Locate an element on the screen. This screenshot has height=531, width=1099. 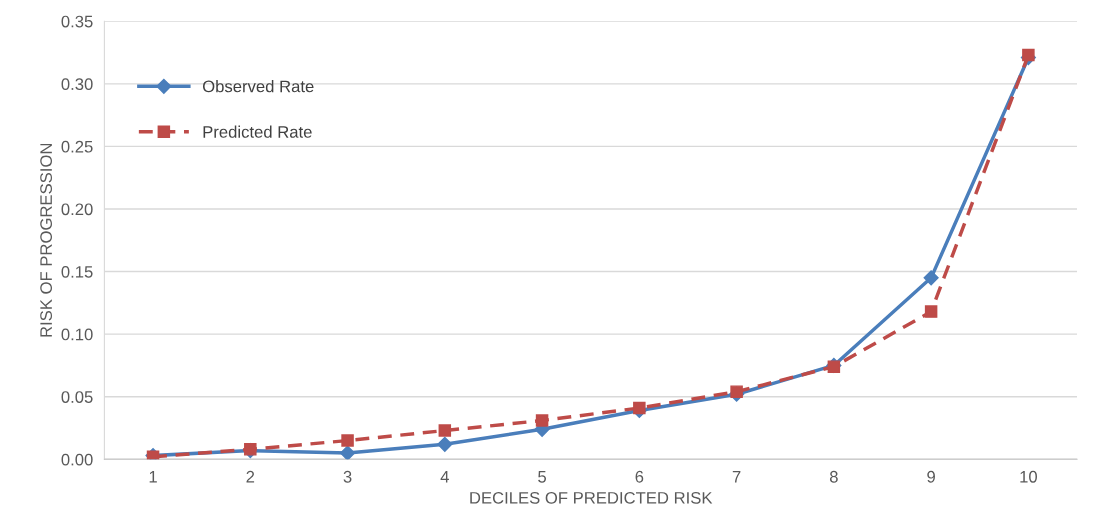
y-tick-label: 0.05 is located at coordinates (77, 397).